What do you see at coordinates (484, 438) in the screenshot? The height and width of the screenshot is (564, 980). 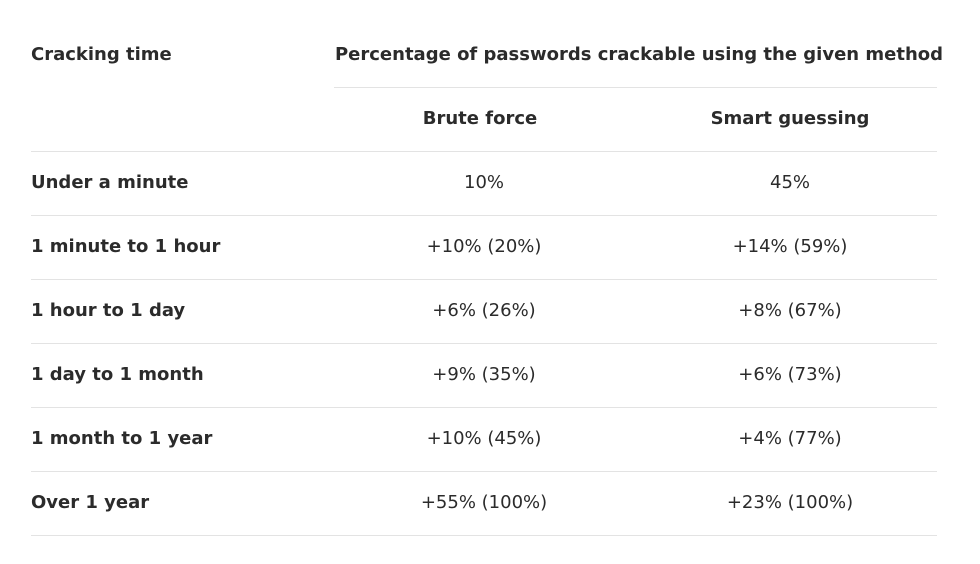 I see `row-brute-cell: +10% (45%)` at bounding box center [484, 438].